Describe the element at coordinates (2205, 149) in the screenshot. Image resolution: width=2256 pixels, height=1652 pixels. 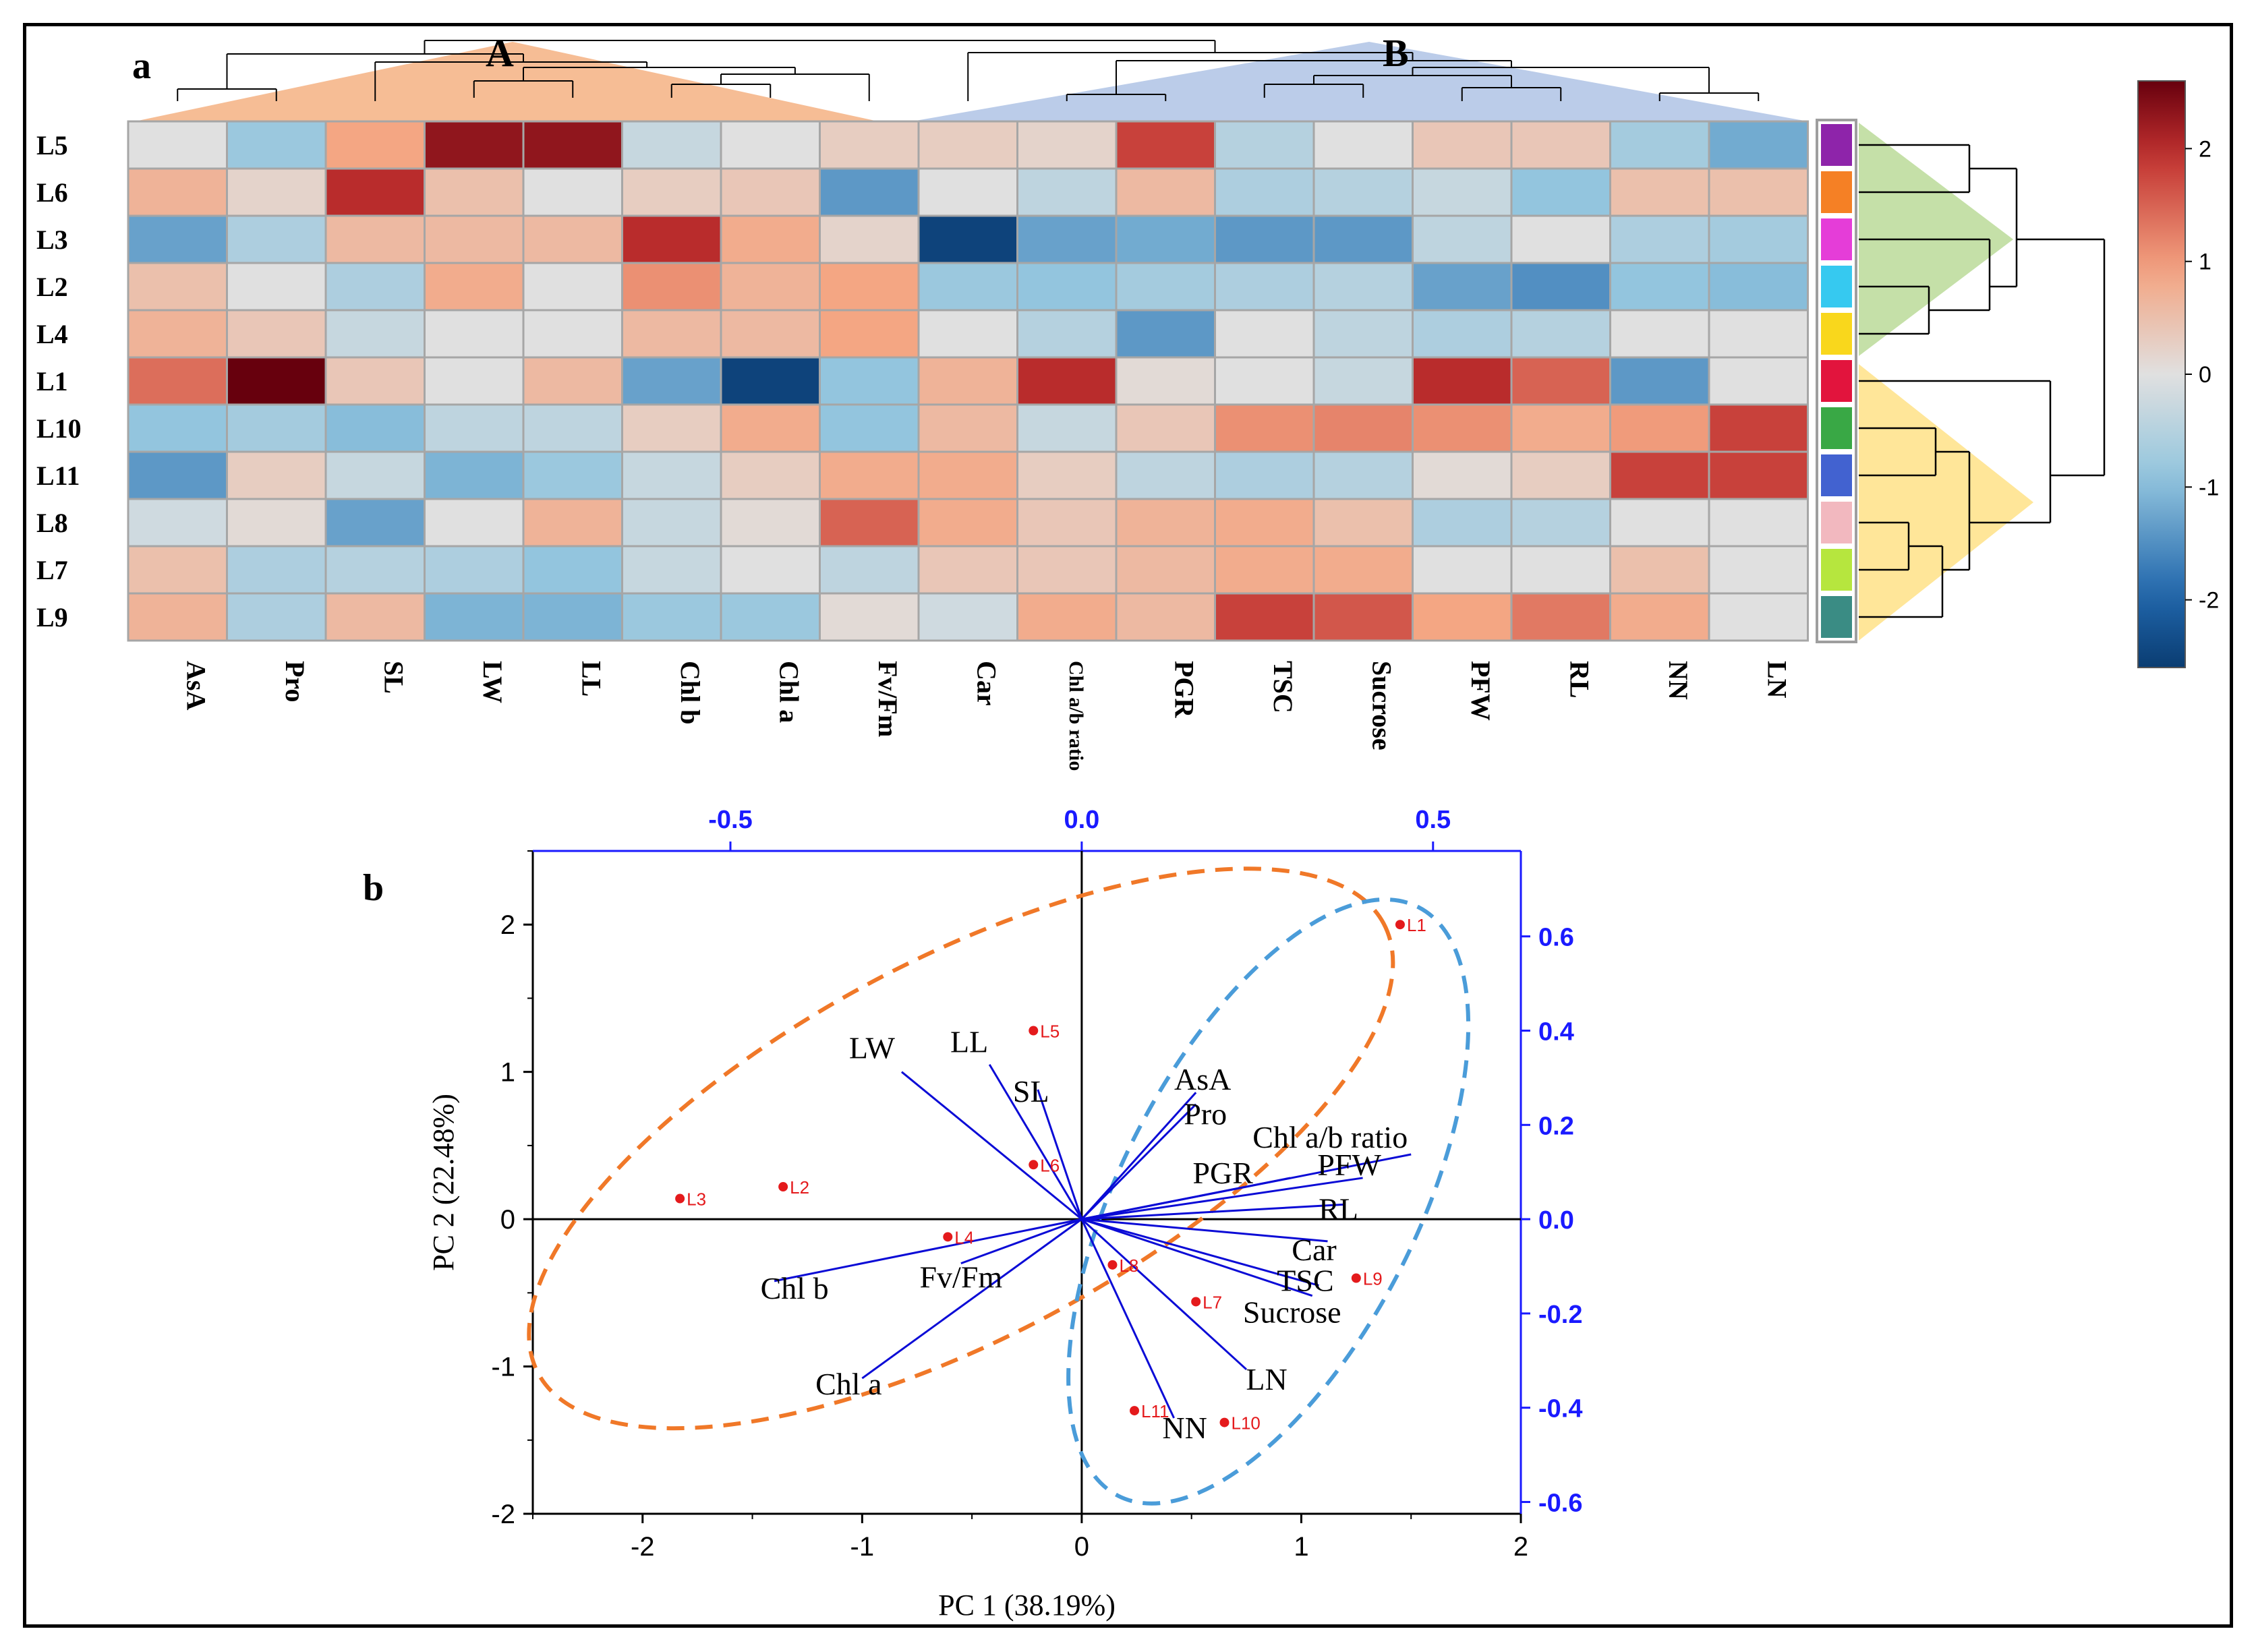
I see `colorbar-tick-label: 2` at that location.